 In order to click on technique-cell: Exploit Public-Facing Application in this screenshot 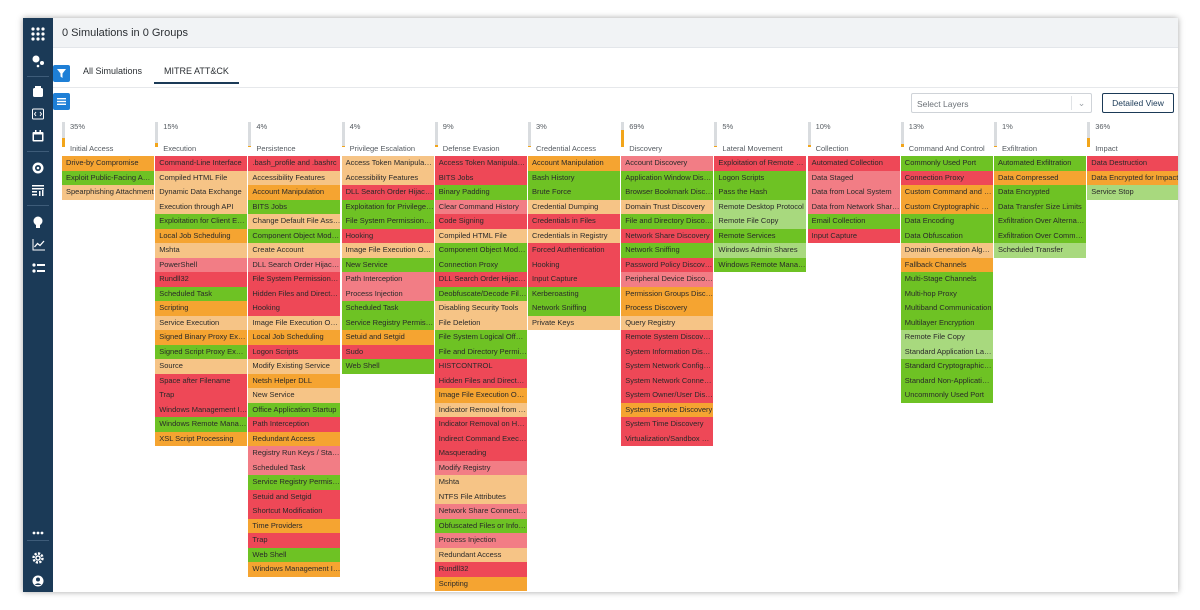, I will do `click(108, 177)`.